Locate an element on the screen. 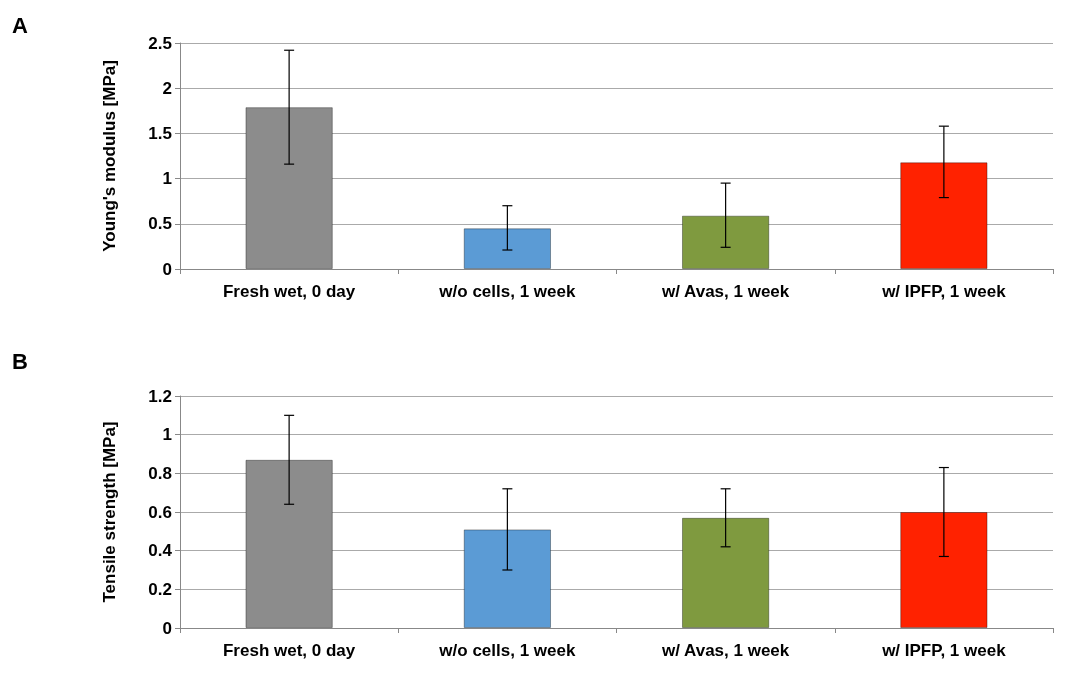 This screenshot has width=1075, height=673. y-tick-label: 1.2 is located at coordinates (160, 396).